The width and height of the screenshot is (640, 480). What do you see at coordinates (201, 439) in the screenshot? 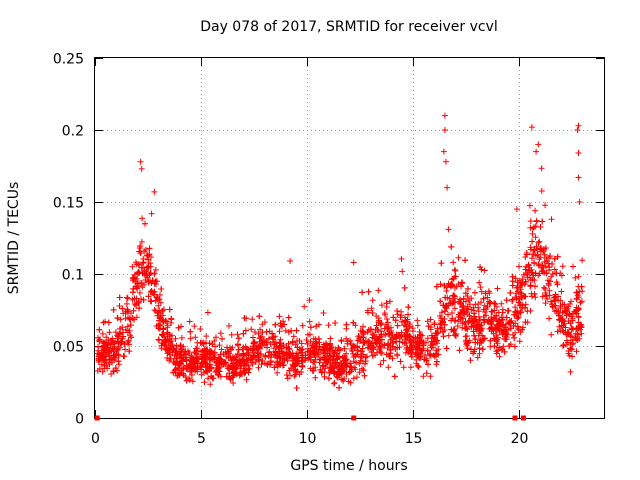
I see `x-tick-label: 5` at bounding box center [201, 439].